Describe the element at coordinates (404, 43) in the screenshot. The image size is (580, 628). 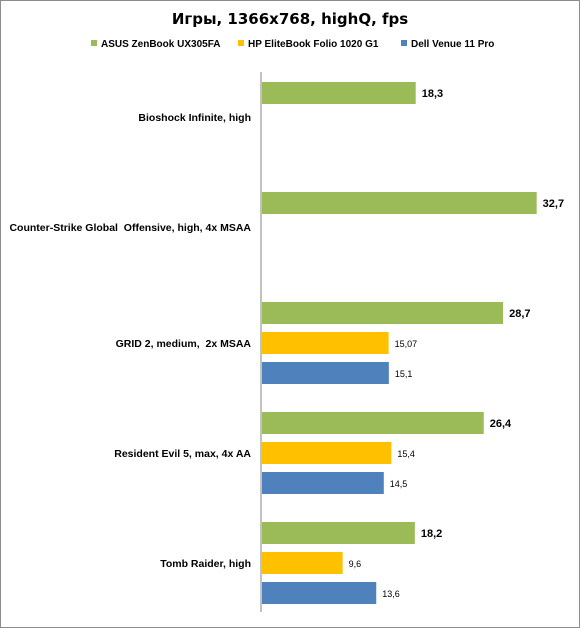
I see `legend-swatch-dell` at that location.